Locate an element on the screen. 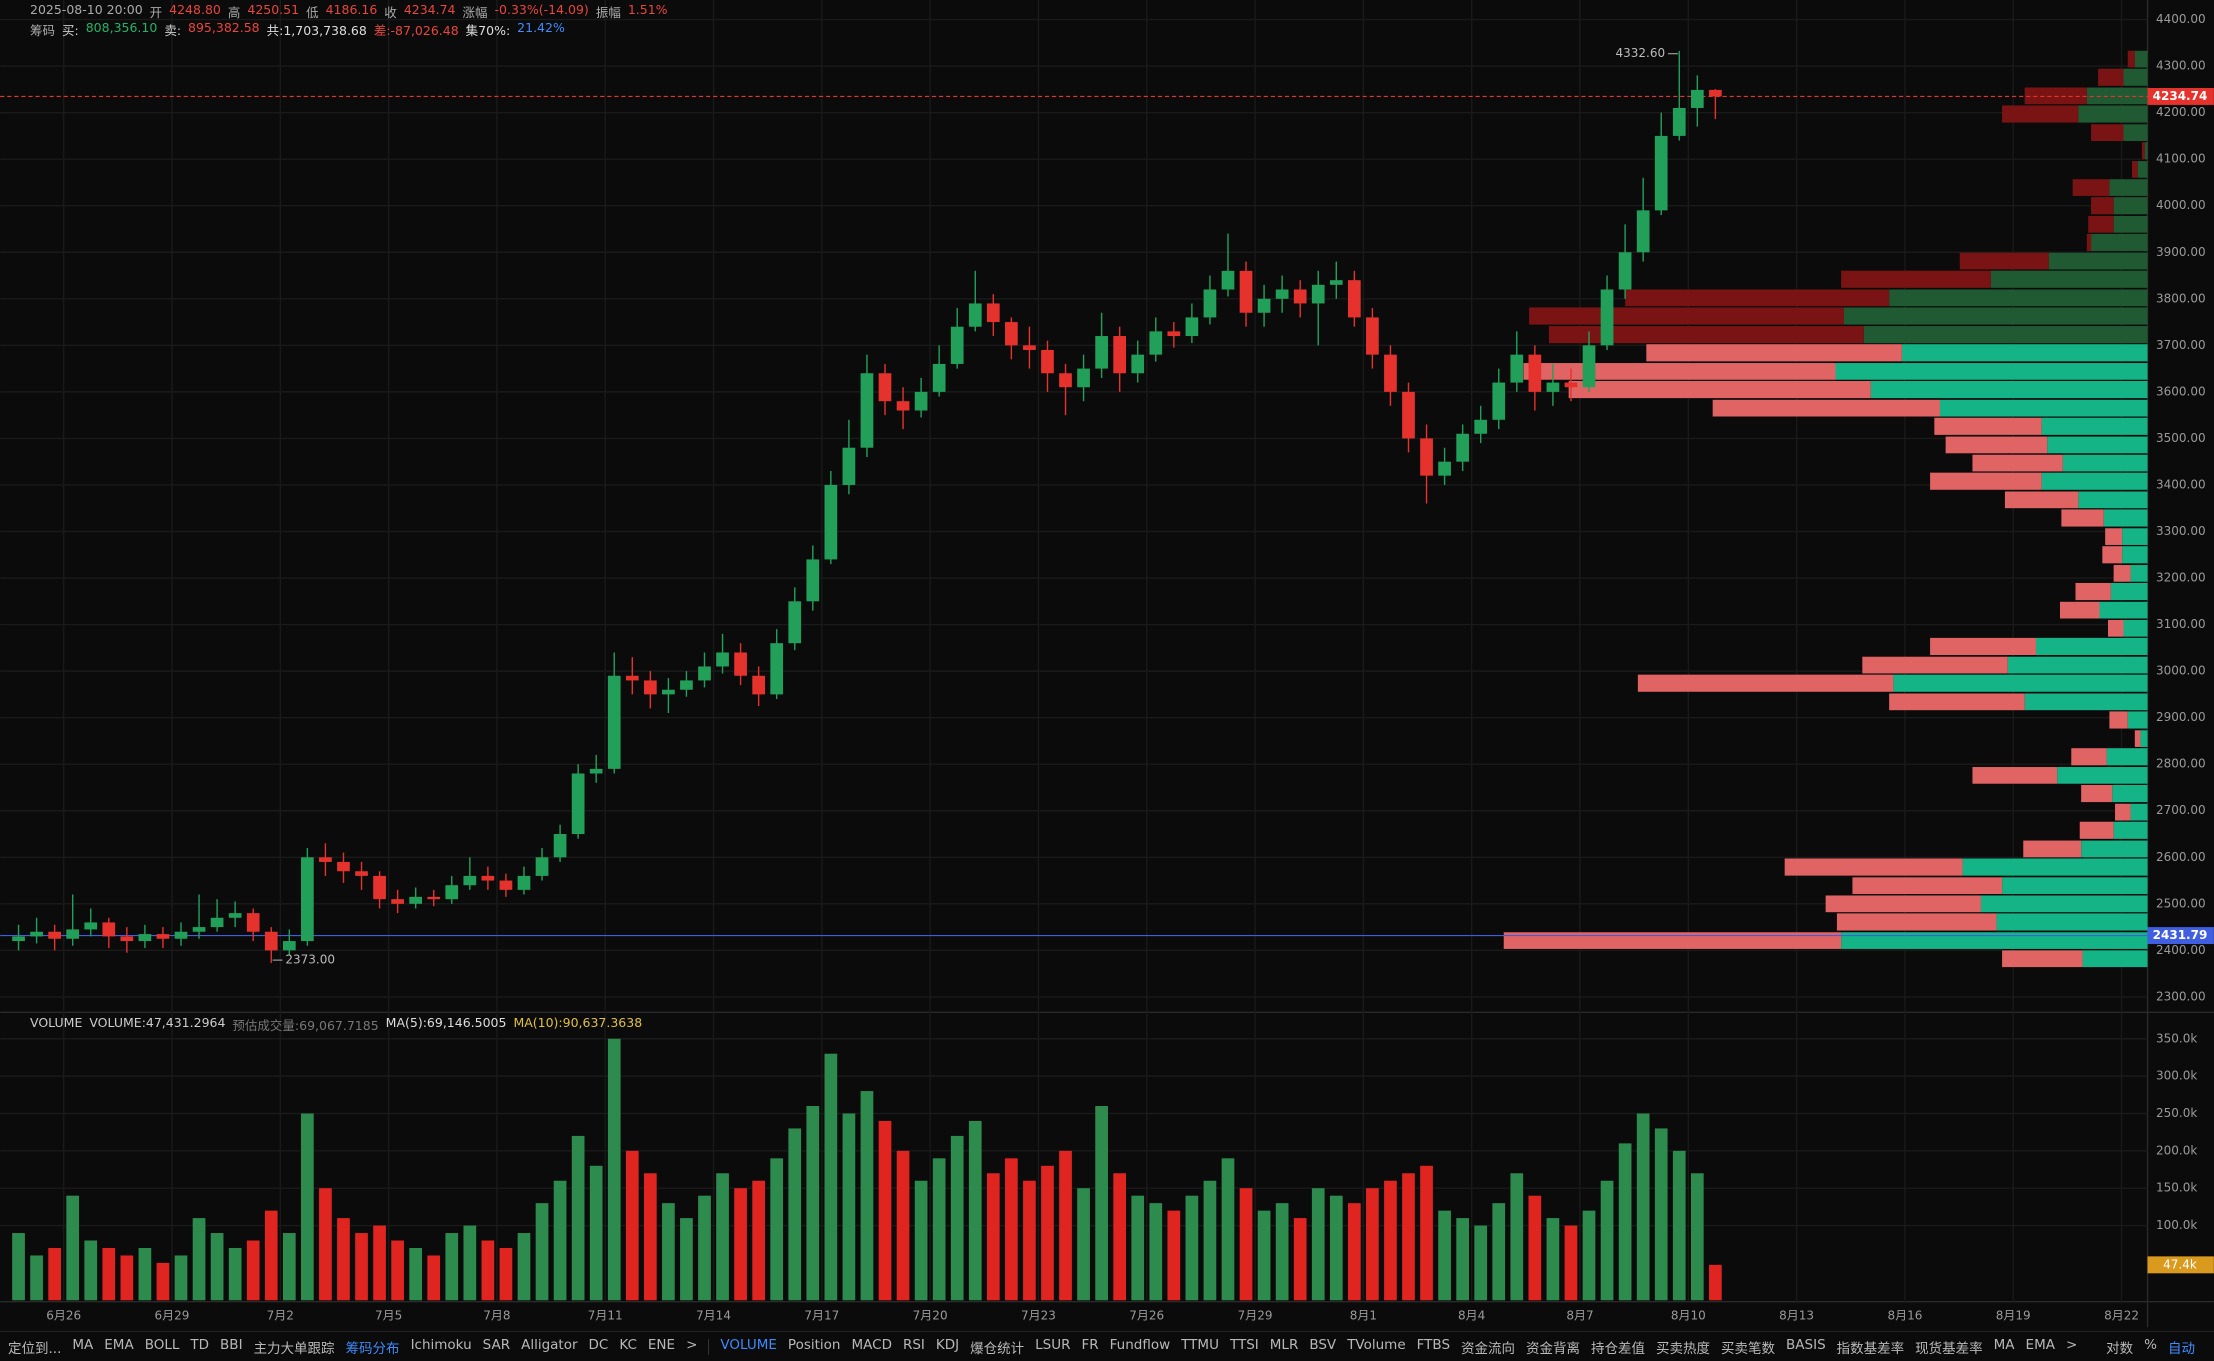  toolbar-button: 自动 is located at coordinates (2181, 1348).